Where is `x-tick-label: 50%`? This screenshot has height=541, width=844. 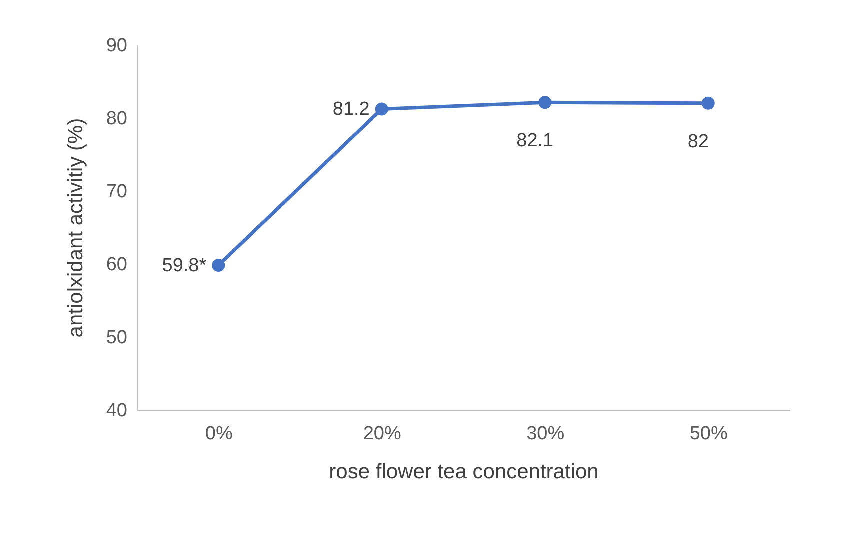 x-tick-label: 50% is located at coordinates (709, 434).